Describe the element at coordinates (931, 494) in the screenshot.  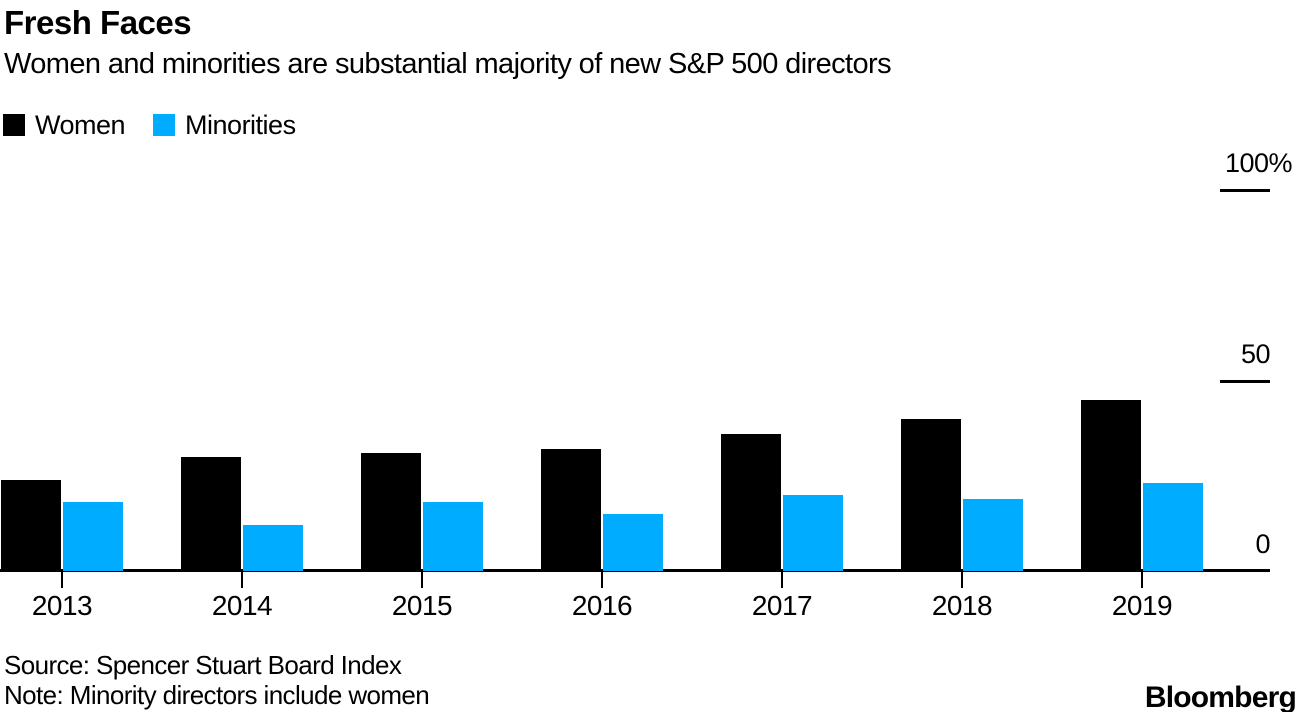
I see `bar-women-2018` at that location.